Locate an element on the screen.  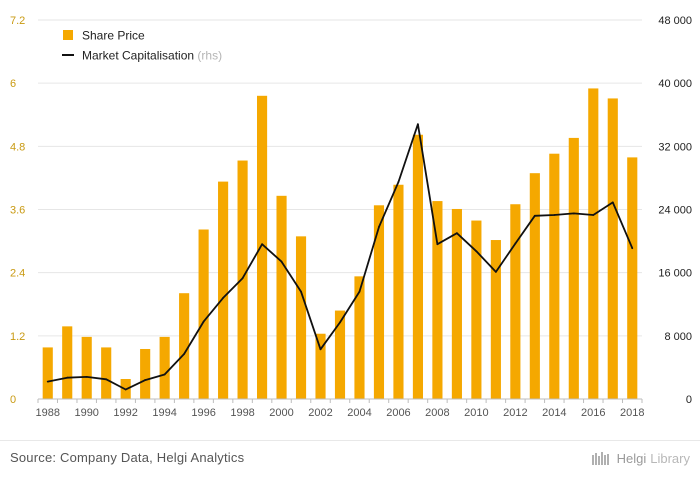
y-tick-right: 40 000 is located at coordinates (675, 84).